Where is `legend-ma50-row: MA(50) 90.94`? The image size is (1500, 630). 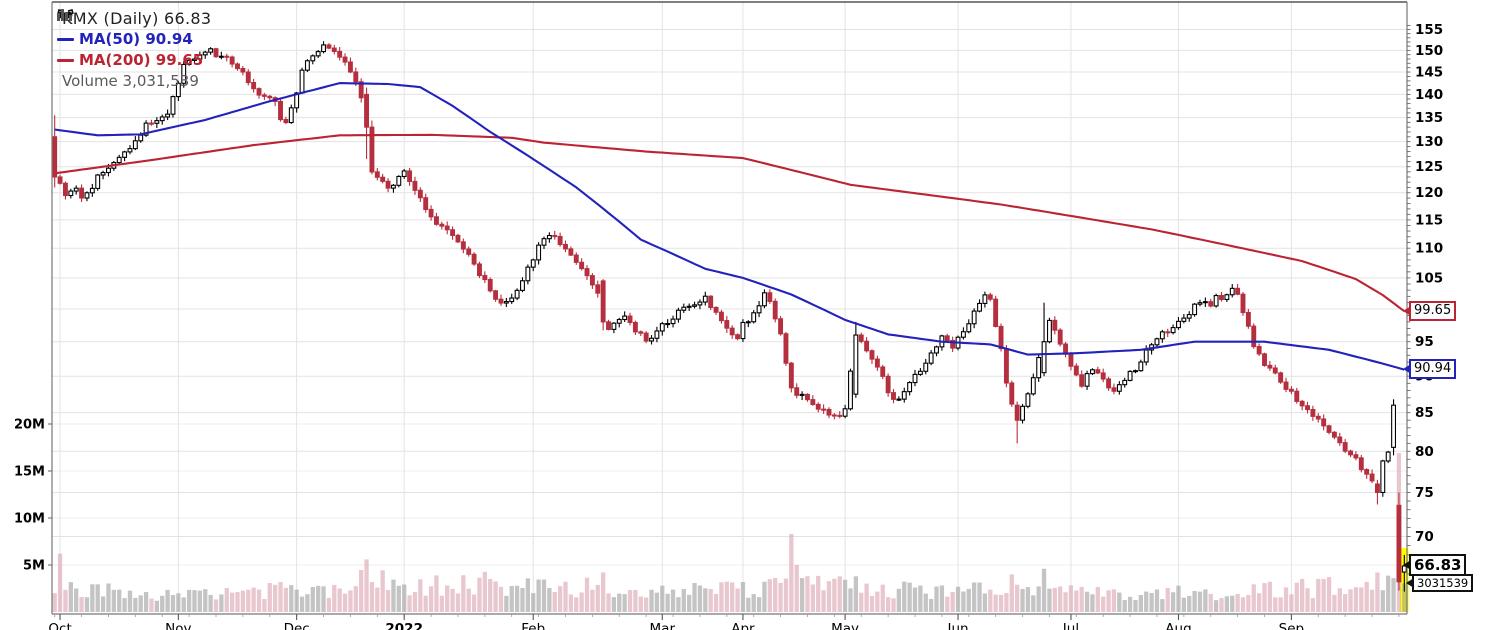
legend-ma50-row: MA(50) 90.94 is located at coordinates (134, 39).